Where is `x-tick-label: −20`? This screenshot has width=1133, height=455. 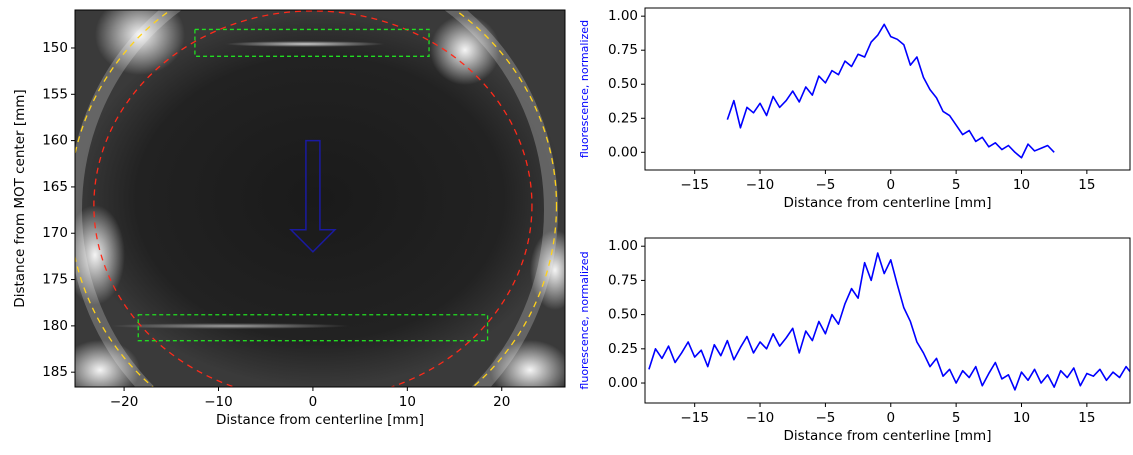 x-tick-label: −20 is located at coordinates (124, 402).